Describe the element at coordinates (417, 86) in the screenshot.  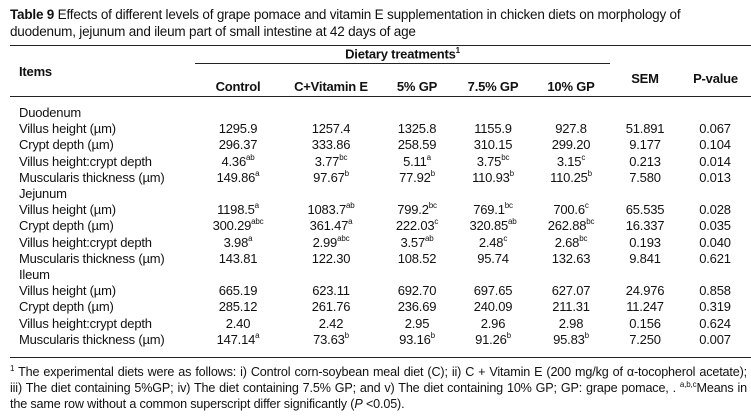
I see `header-treatment: 5% GP` at that location.